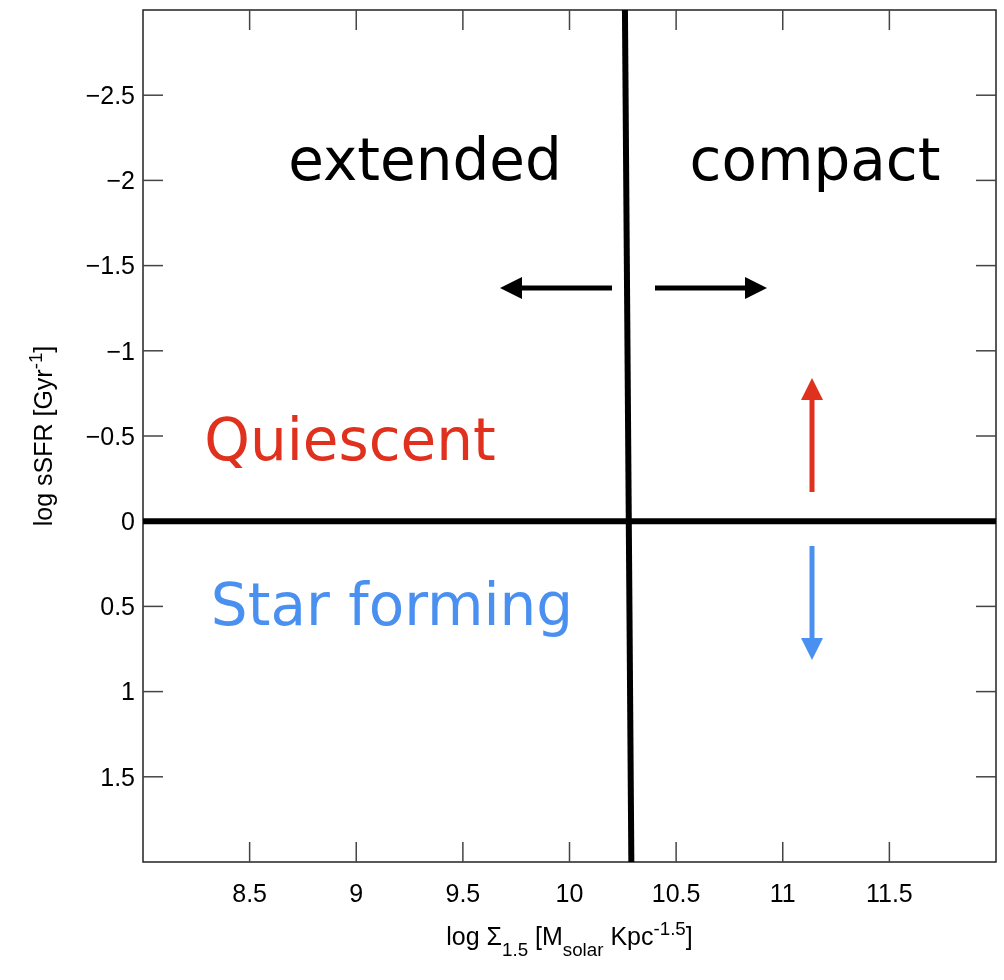 The image size is (1004, 980). I want to click on y-tick-label: −2.5, so click(110, 94).